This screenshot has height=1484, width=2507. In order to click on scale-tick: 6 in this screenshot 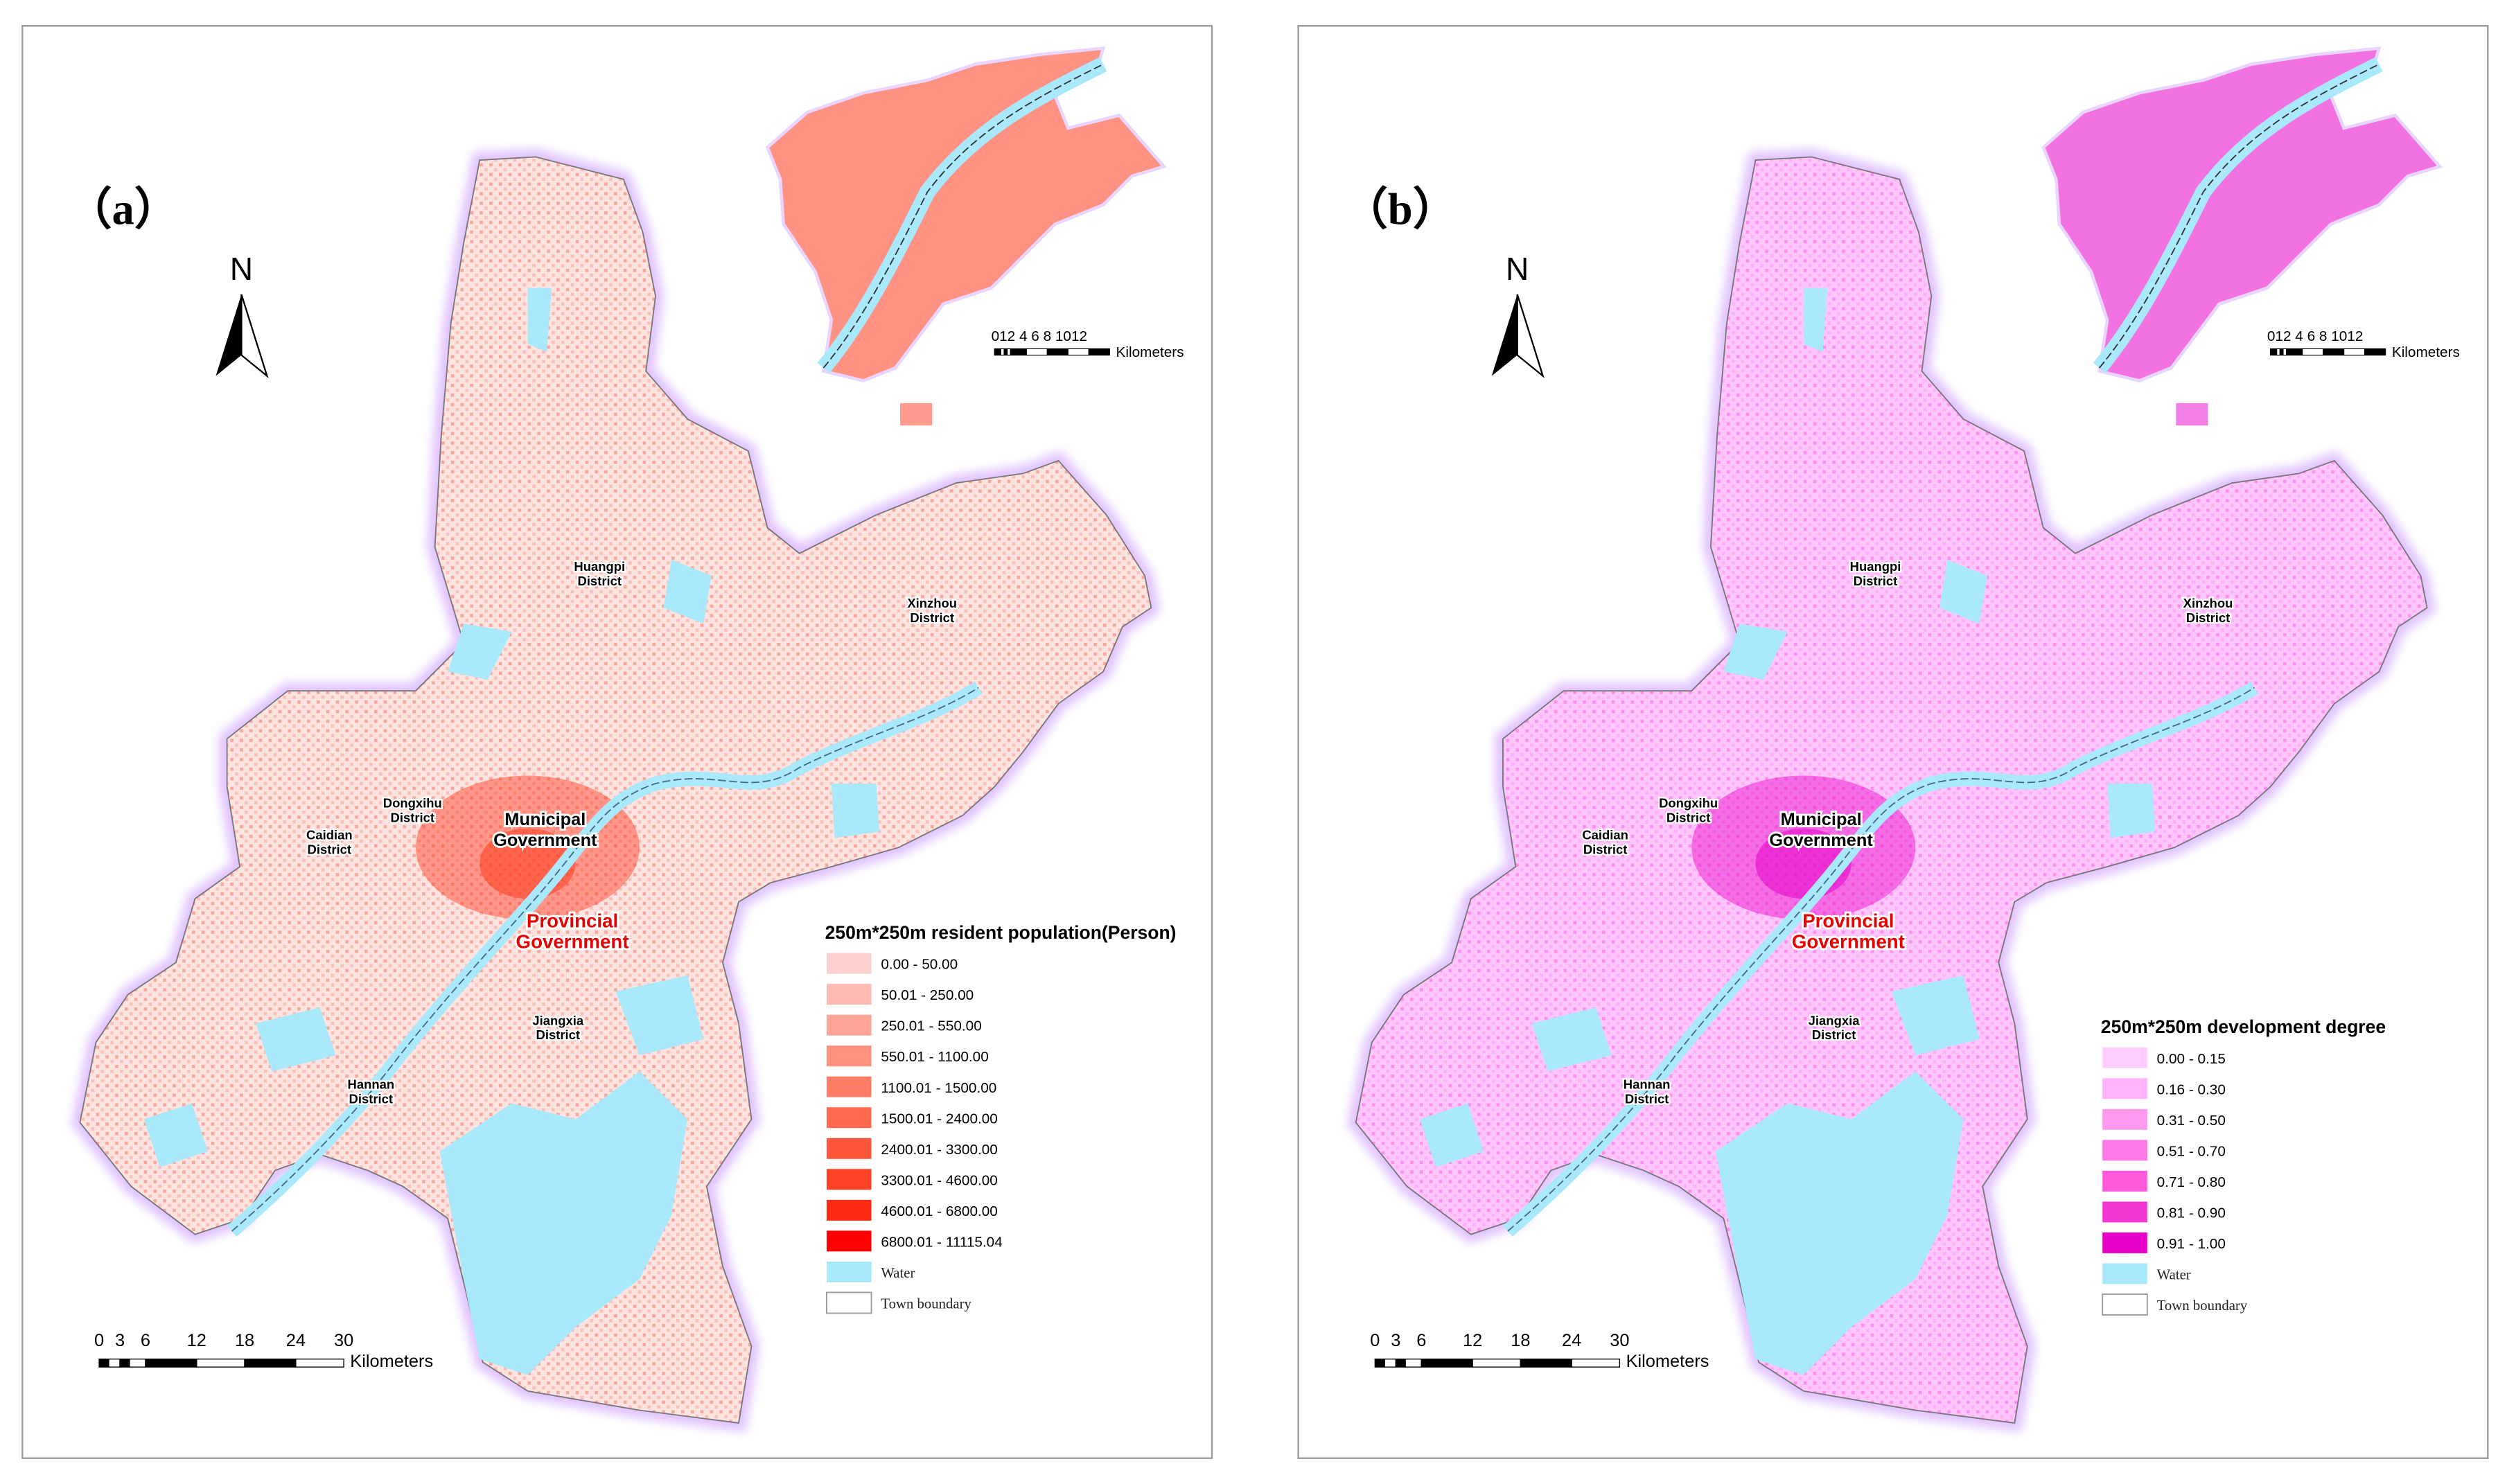, I will do `click(1421, 1340)`.